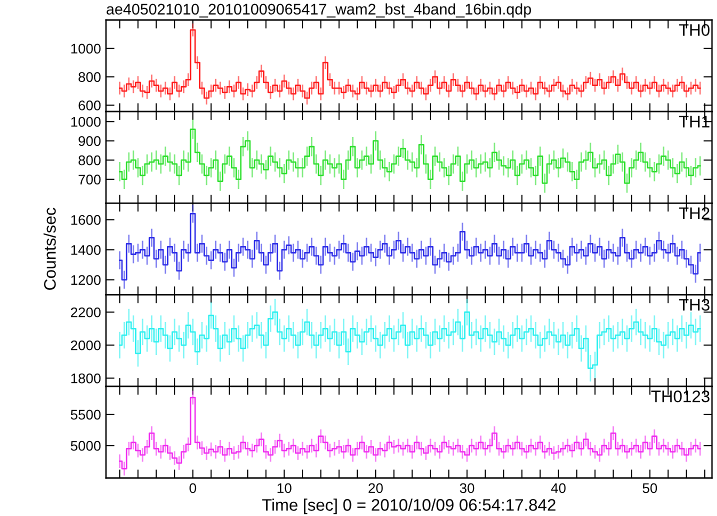  I want to click on y-tick-label: 1400, so click(86, 250).